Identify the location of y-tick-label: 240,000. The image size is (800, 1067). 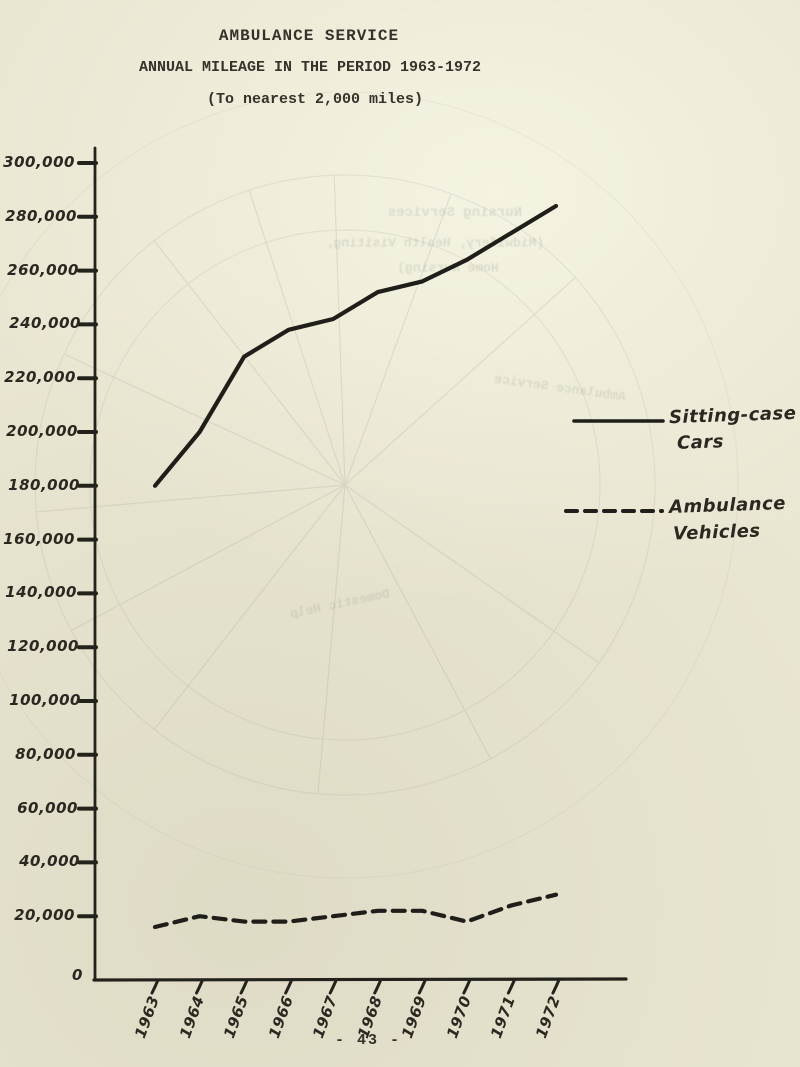
(45, 323).